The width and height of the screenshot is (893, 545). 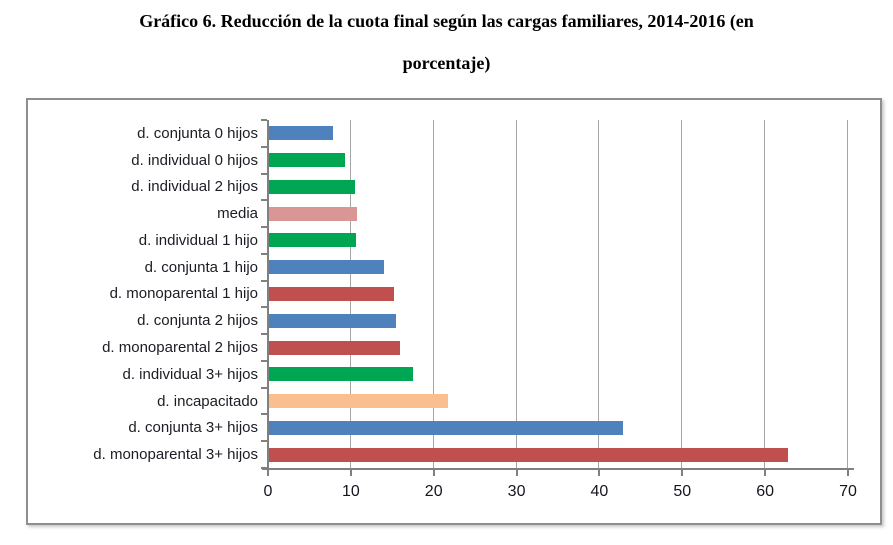 I want to click on x-axis-tick-label: 0, so click(x=268, y=491).